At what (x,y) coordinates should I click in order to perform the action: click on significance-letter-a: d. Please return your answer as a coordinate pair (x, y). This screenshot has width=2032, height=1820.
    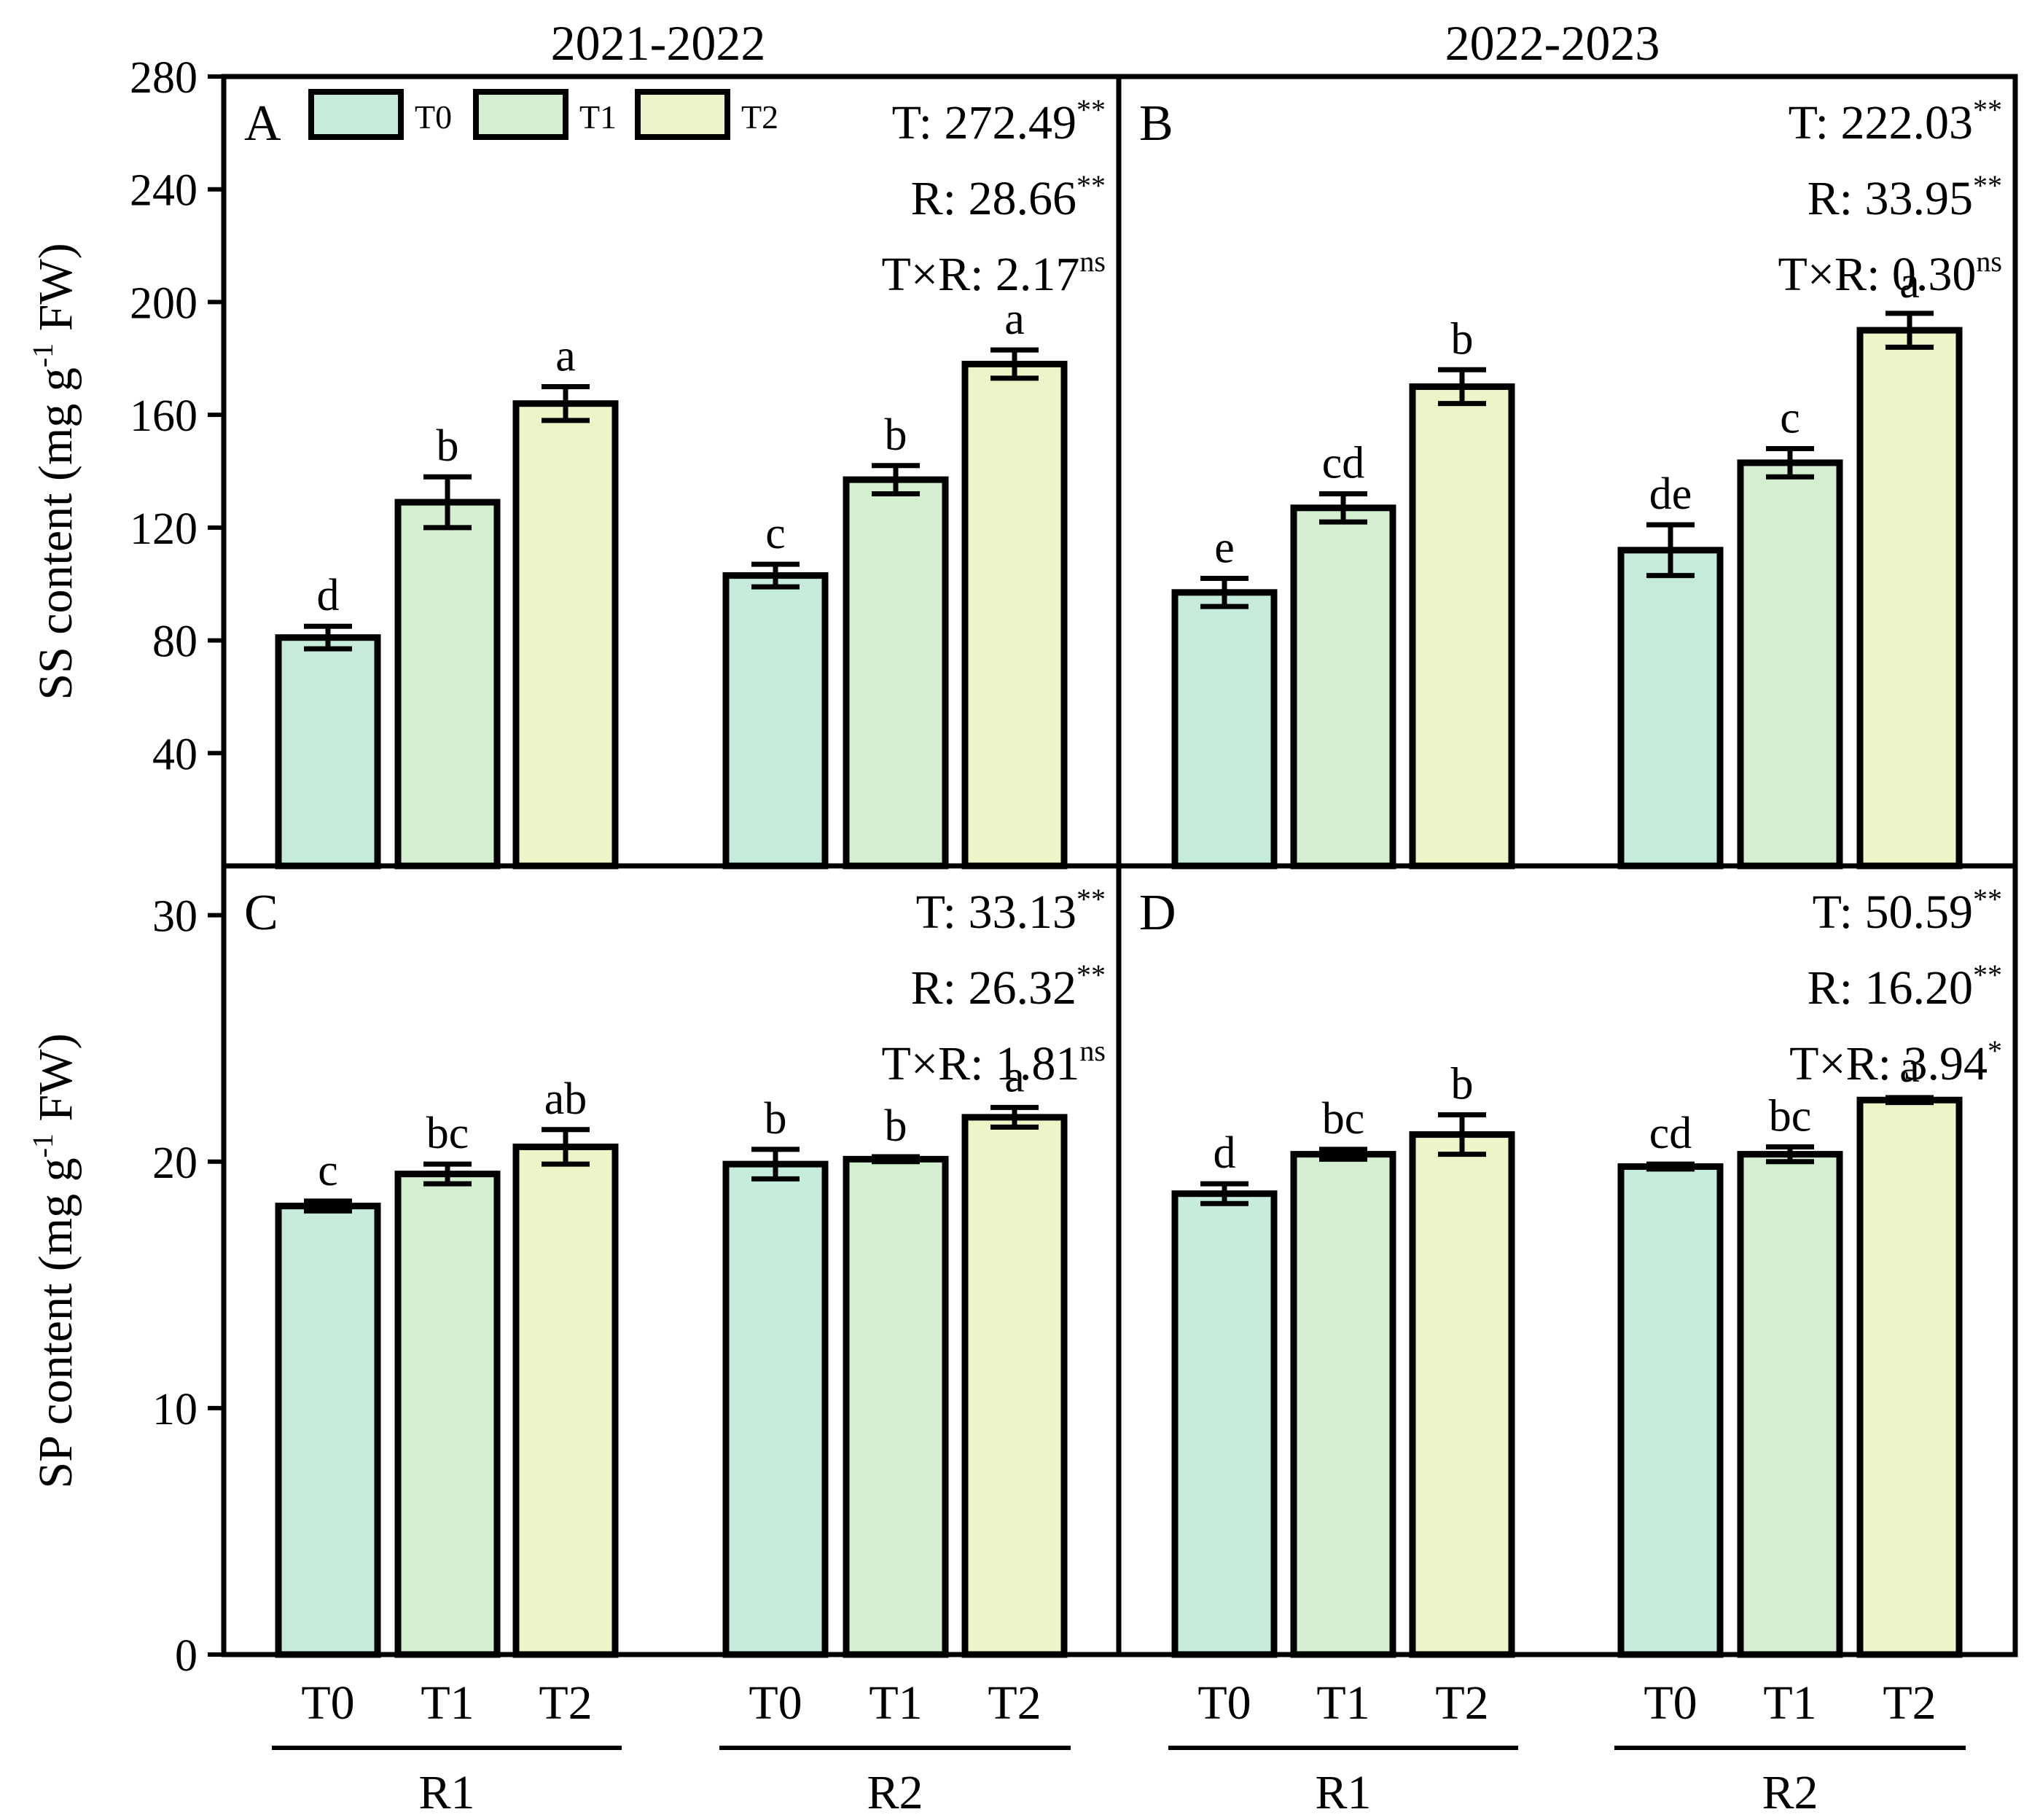
    Looking at the image, I should click on (328, 596).